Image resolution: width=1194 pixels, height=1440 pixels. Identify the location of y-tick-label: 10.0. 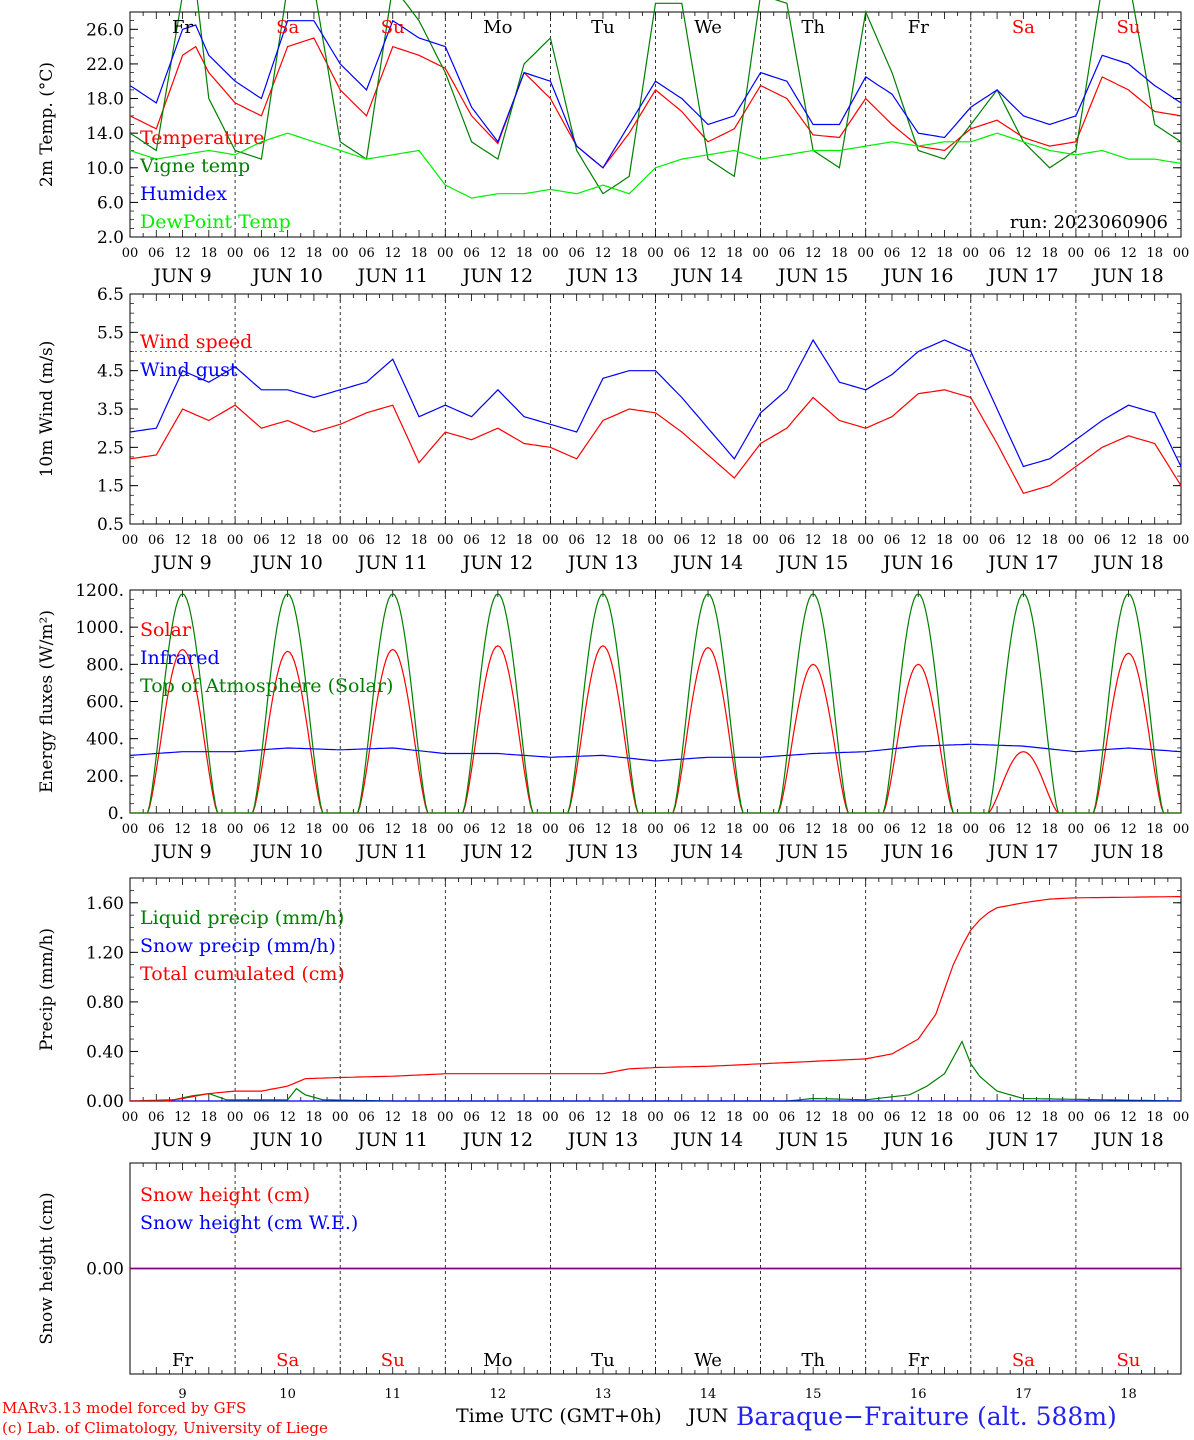
(105, 169).